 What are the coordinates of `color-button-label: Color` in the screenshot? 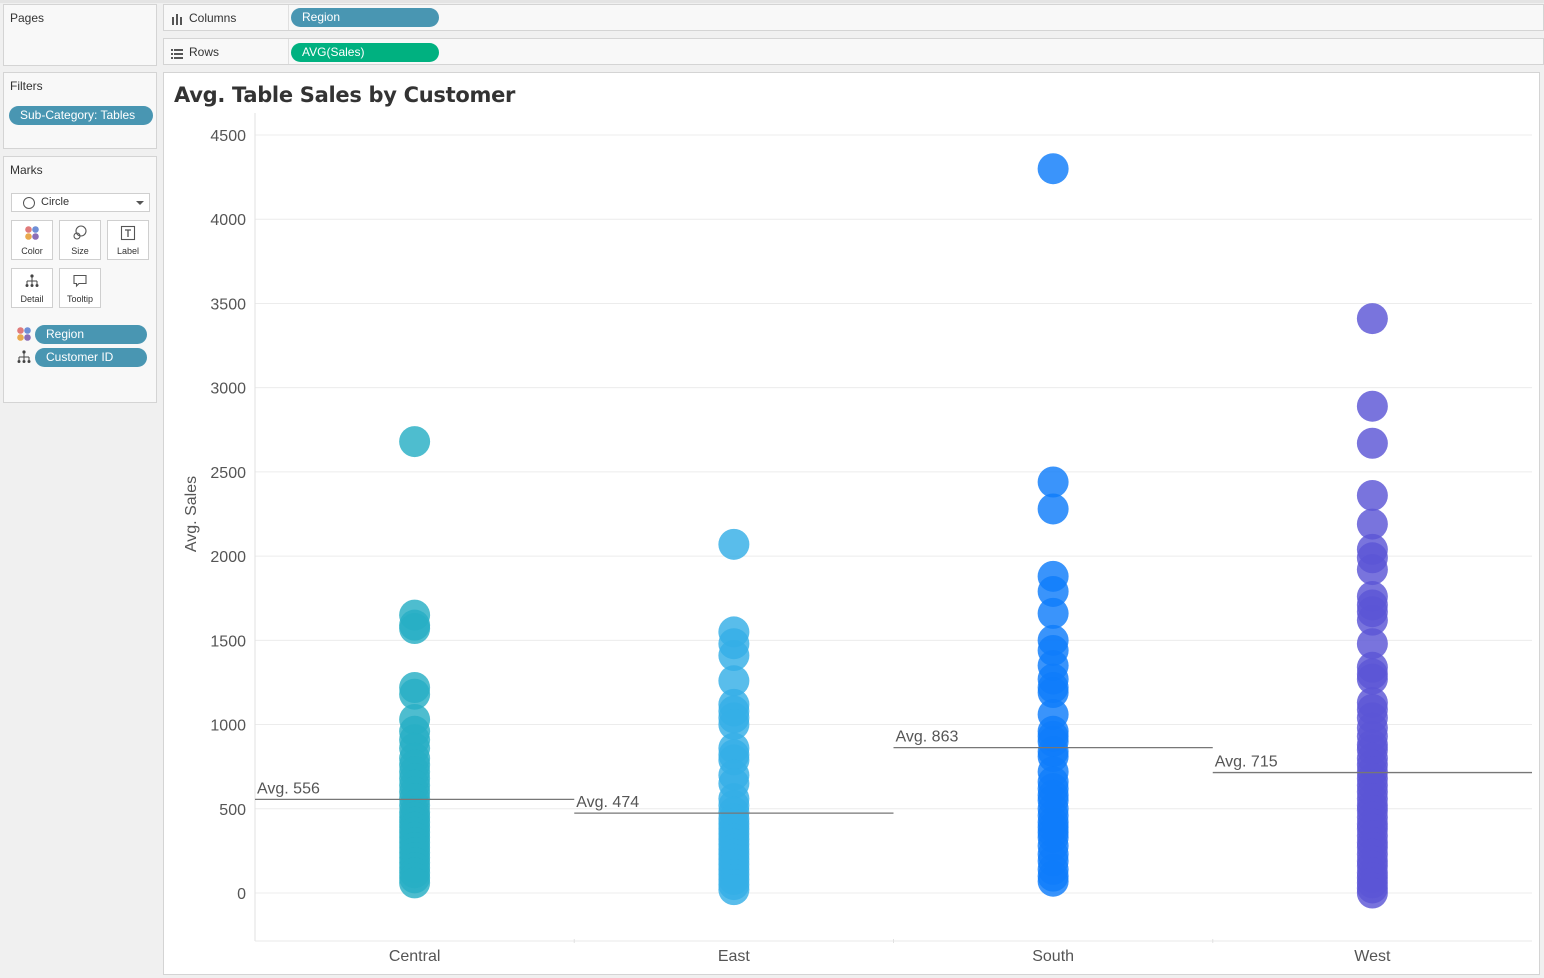 It's located at (32, 251).